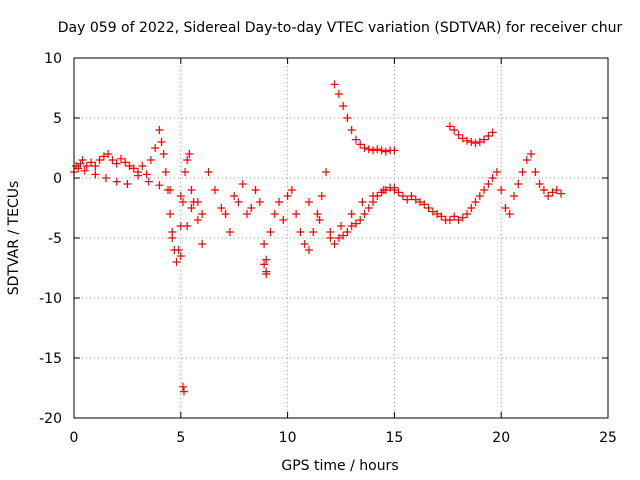 The width and height of the screenshot is (640, 480). I want to click on y-tick-label: 5, so click(57, 119).